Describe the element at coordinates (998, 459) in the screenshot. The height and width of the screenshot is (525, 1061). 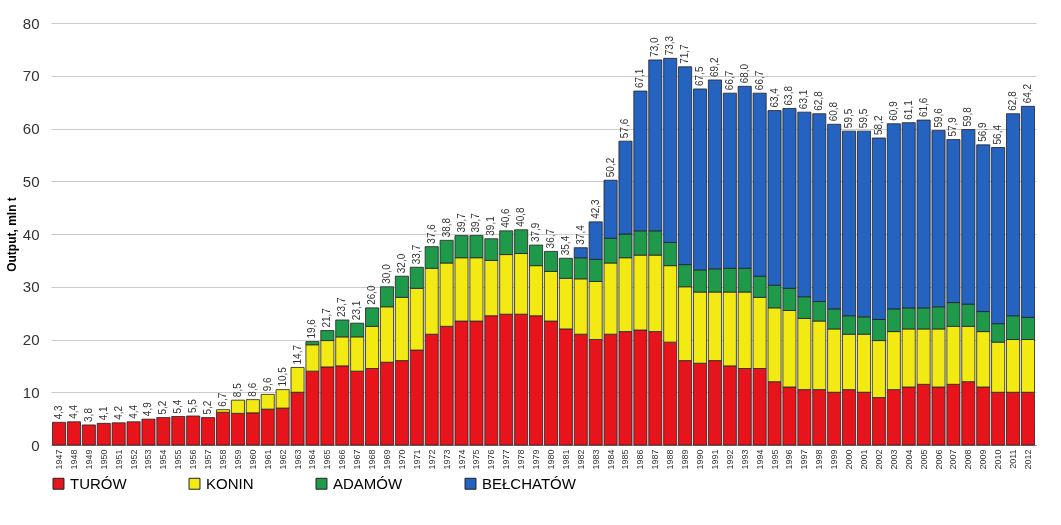
I see `x-tick-label: 2010` at that location.